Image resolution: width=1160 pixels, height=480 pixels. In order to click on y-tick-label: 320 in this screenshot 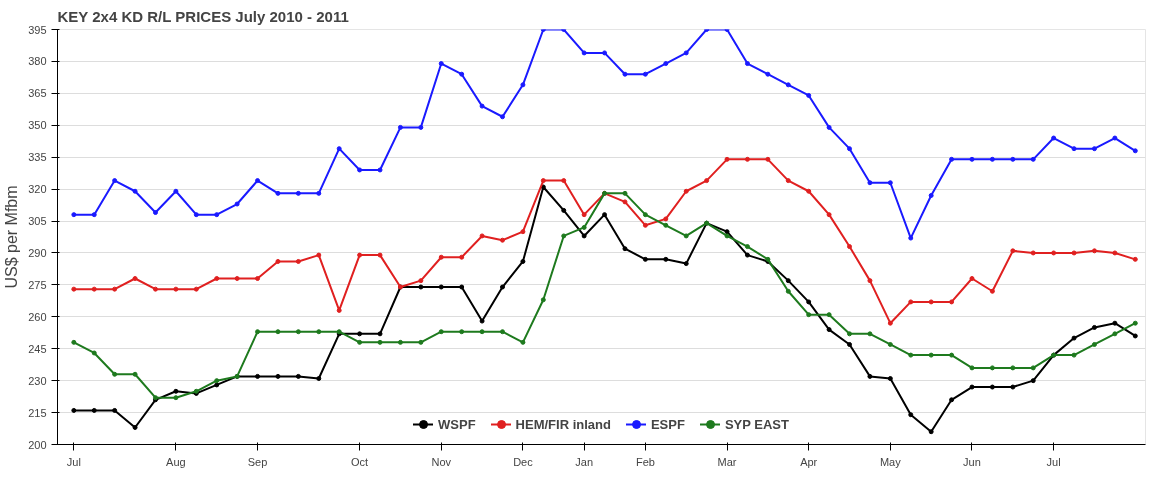, I will do `click(37, 189)`.